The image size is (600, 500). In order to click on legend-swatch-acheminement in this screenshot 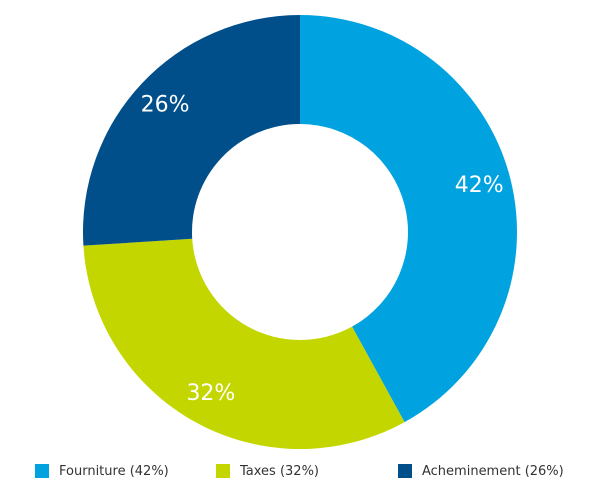, I will do `click(405, 471)`.